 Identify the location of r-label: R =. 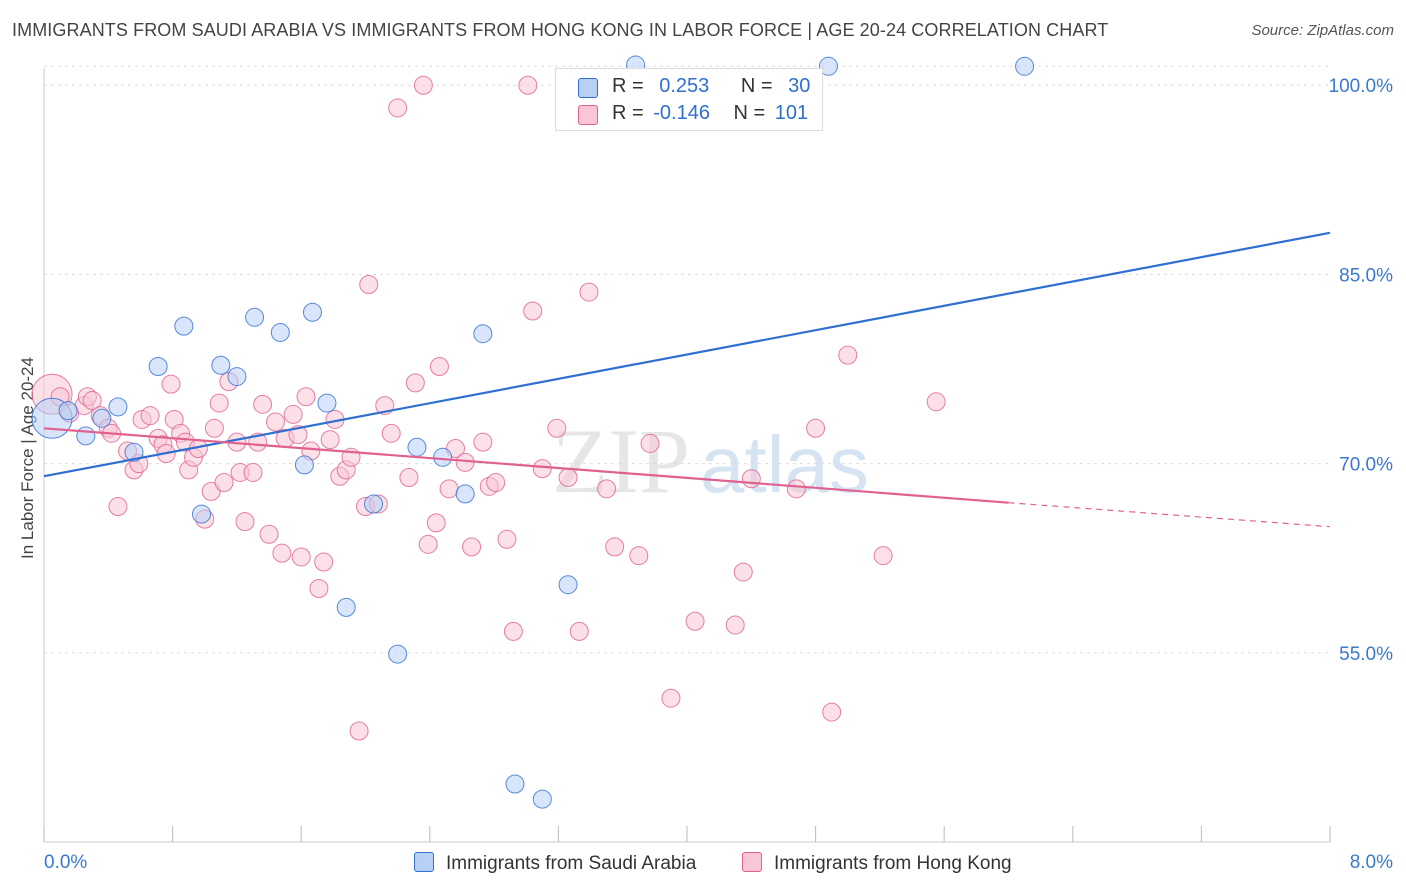
(628, 86).